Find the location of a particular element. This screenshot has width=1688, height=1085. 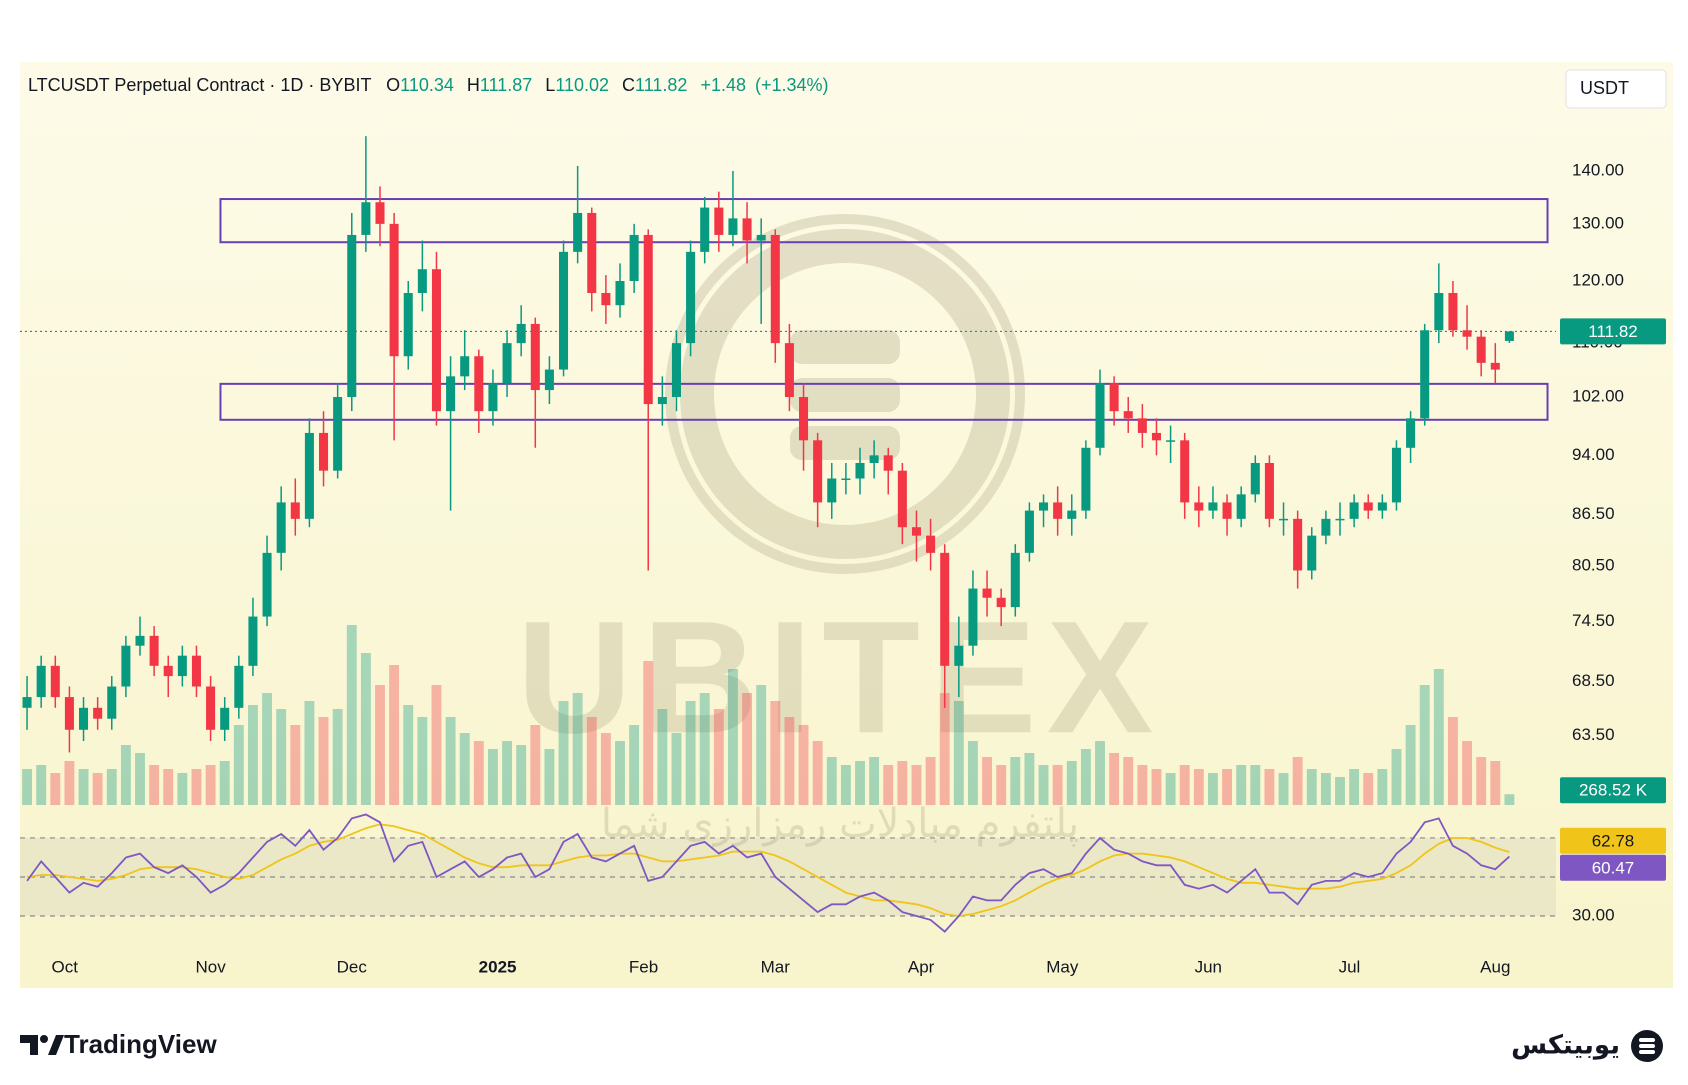

y-tick-label: 86.50 is located at coordinates (1593, 513).